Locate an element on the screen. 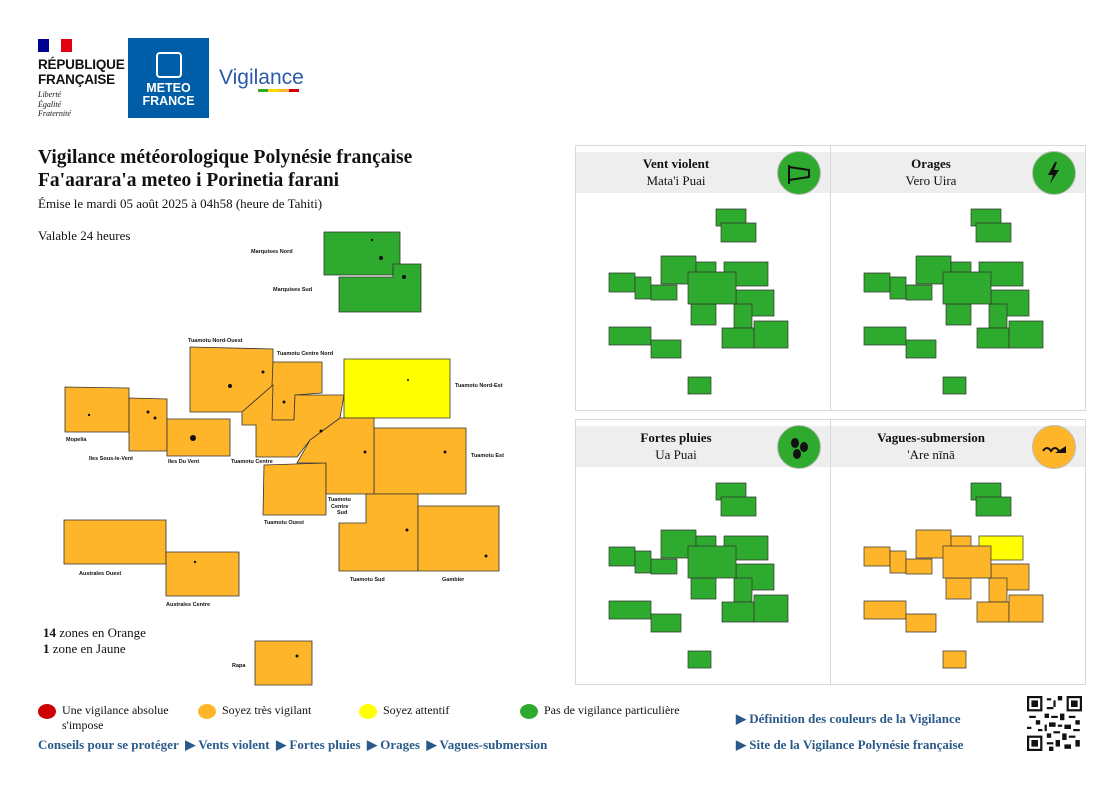  zone-australes-ouest is located at coordinates (115, 542).